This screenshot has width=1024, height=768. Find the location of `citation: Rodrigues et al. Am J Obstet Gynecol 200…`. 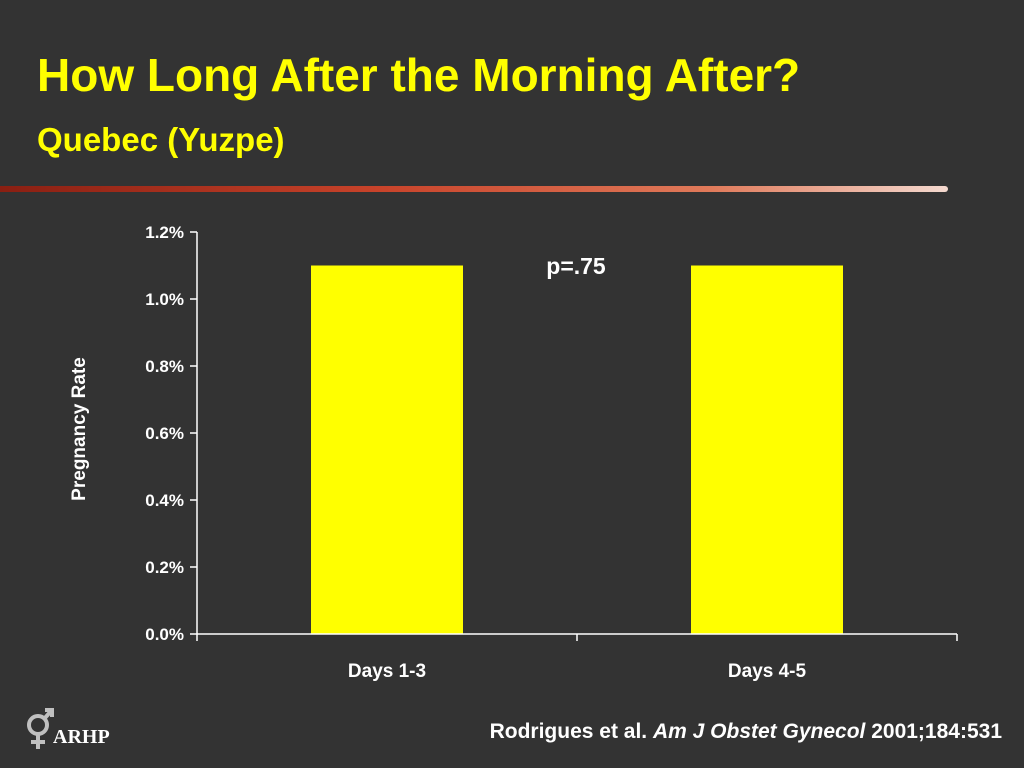

citation: Rodrigues et al. Am J Obstet Gynecol 200… is located at coordinates (746, 732).